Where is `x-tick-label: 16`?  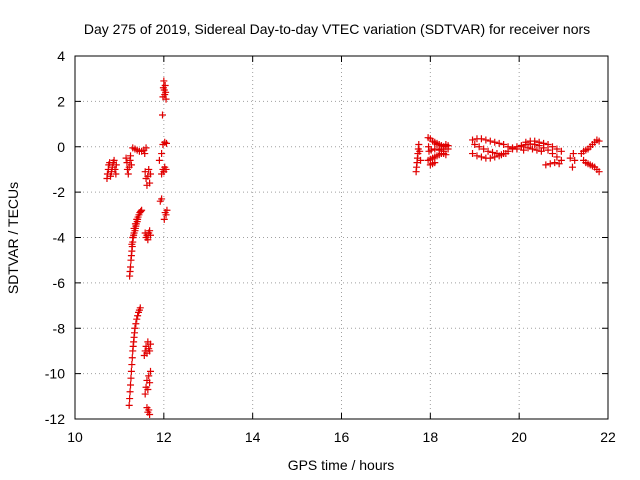
x-tick-label: 16 is located at coordinates (342, 437).